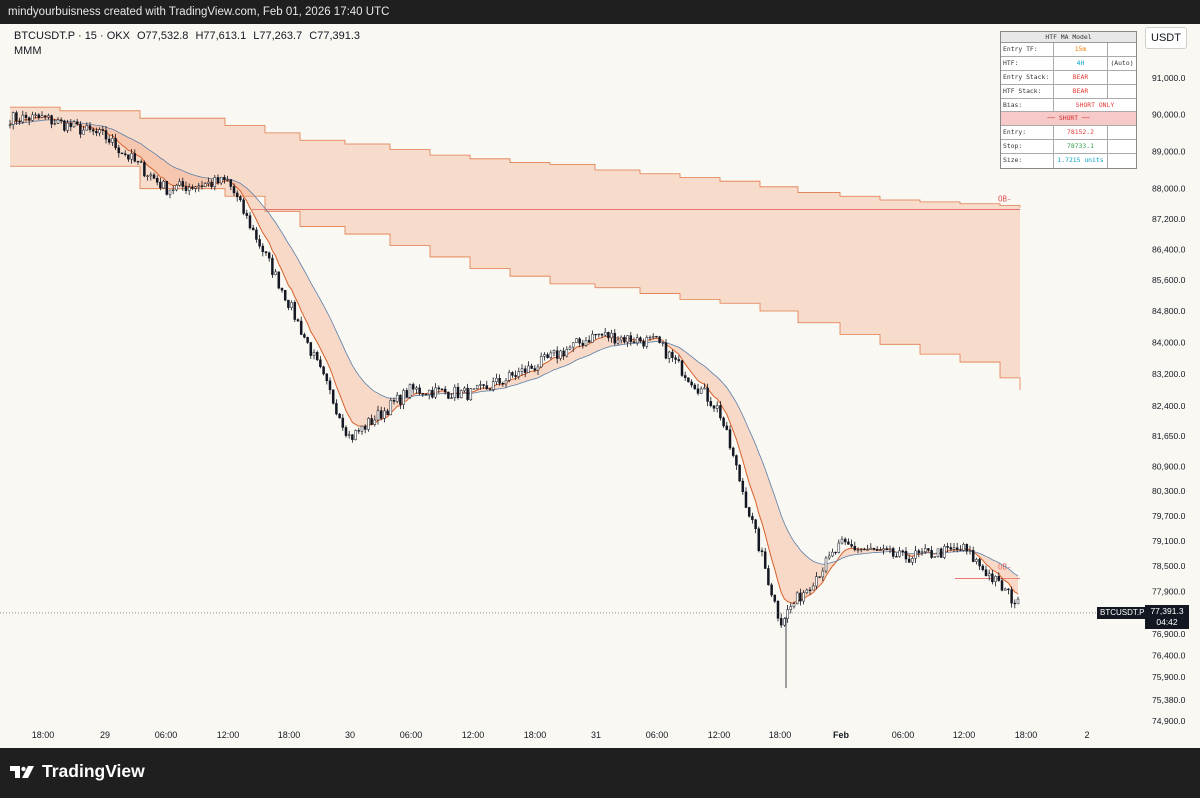 This screenshot has height=798, width=1200. I want to click on panel-row-label: Entry TF:, so click(1027, 49).